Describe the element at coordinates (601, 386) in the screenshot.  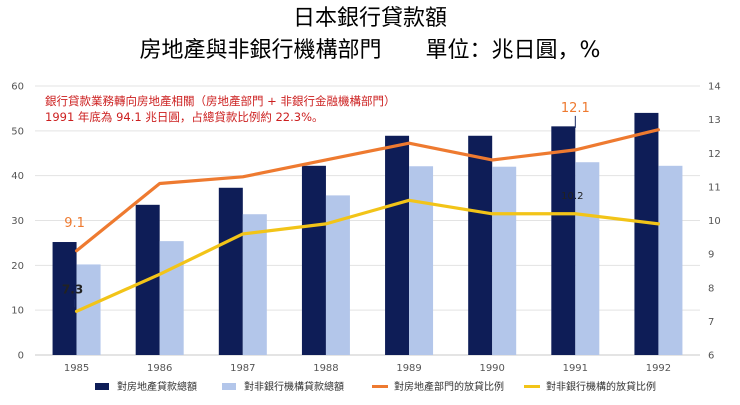
I see `legend-label: 對非銀行機構的放貸比例` at that location.